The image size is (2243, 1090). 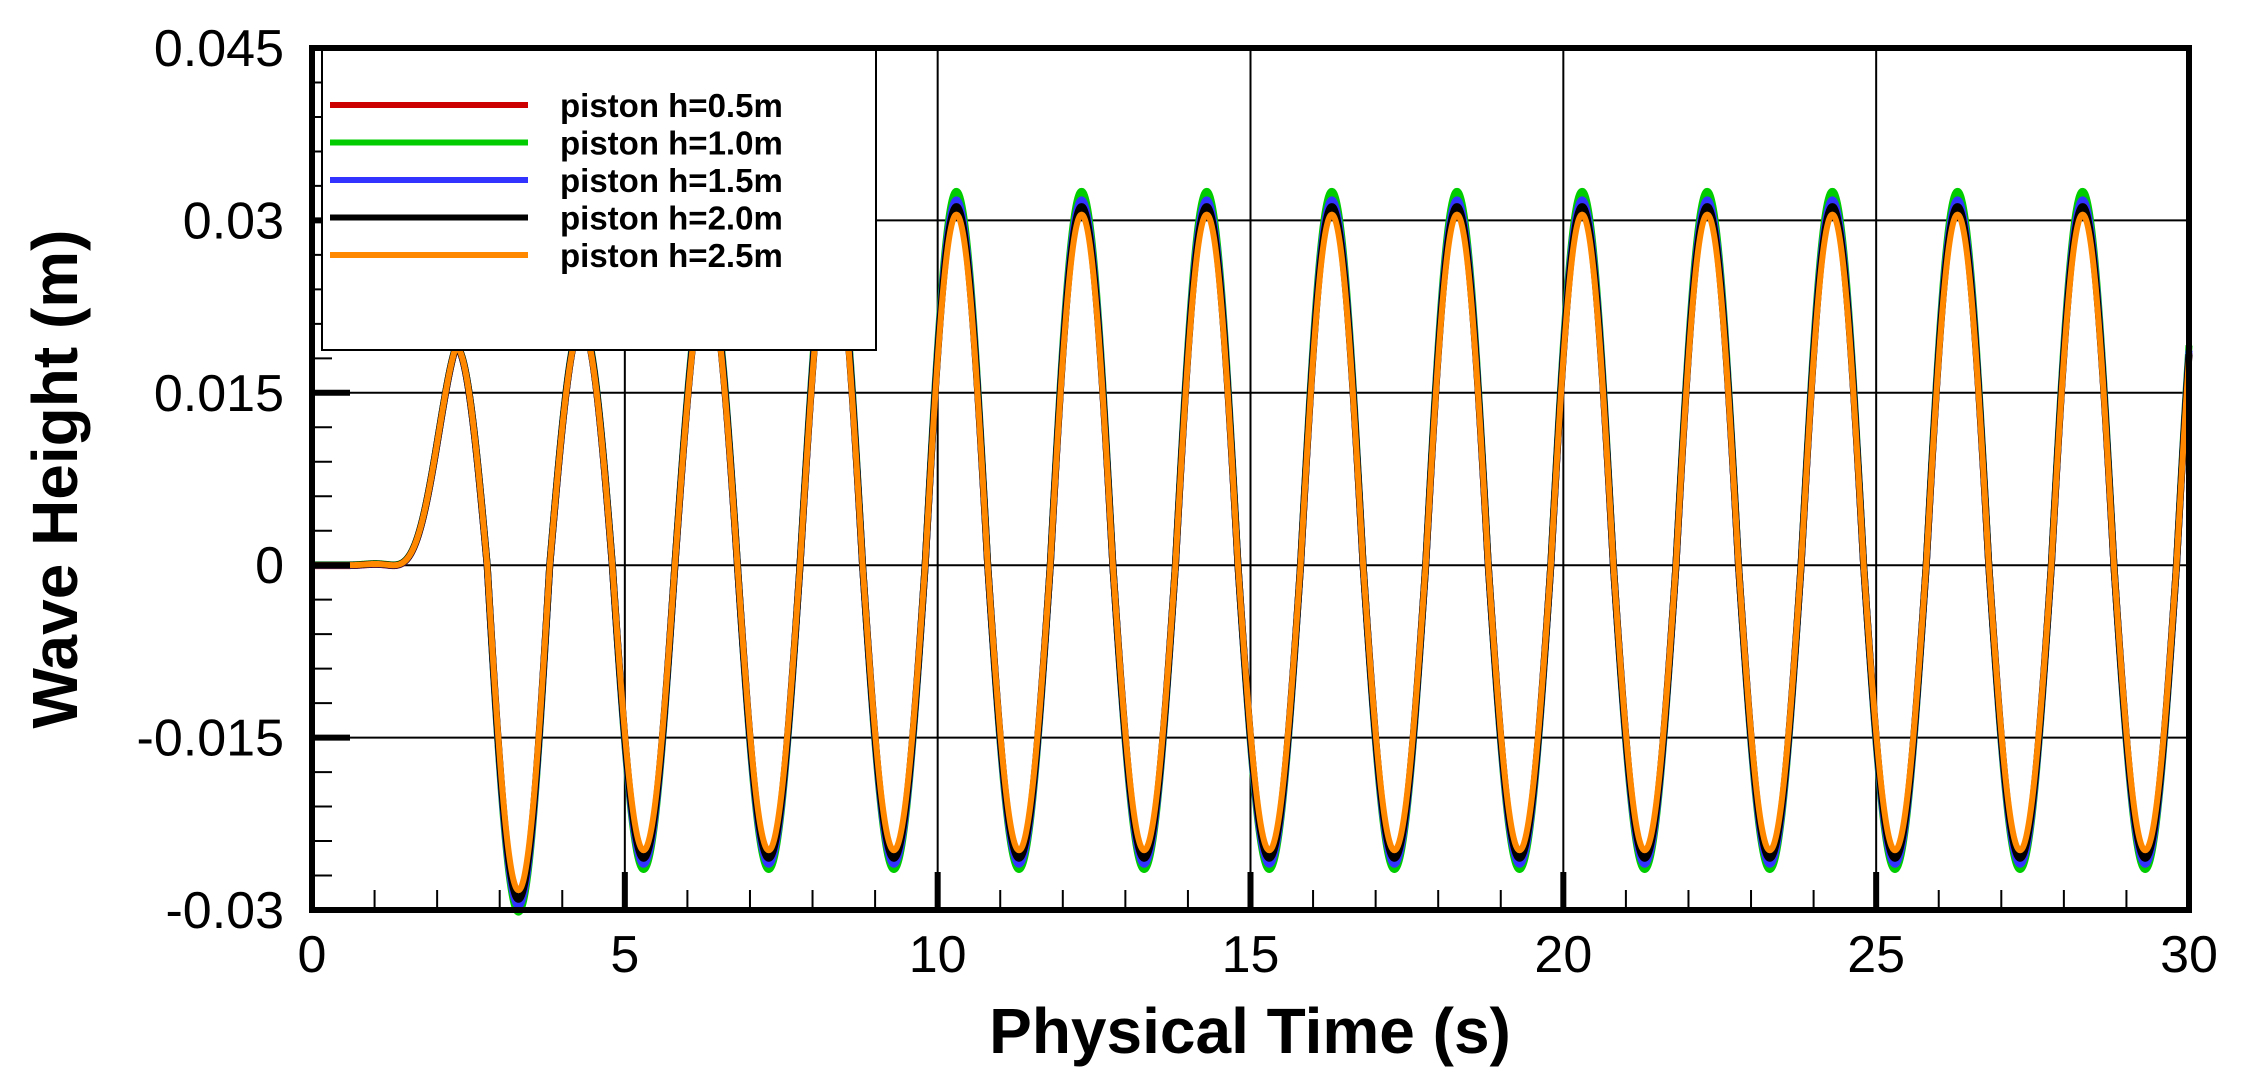 What do you see at coordinates (671, 255) in the screenshot?
I see `legend-label: piston h=2.5m` at bounding box center [671, 255].